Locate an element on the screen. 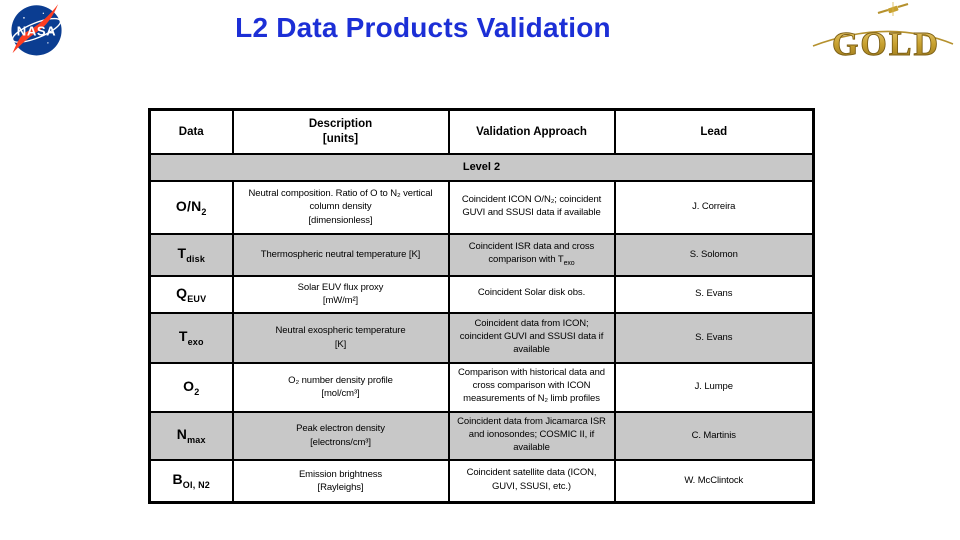  header-description-line1: Description is located at coordinates (340, 124).